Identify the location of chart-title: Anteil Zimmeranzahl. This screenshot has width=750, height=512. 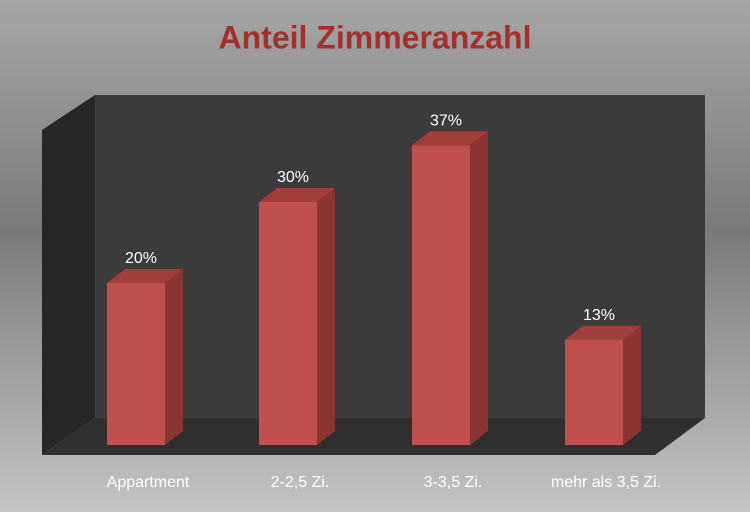
(375, 37).